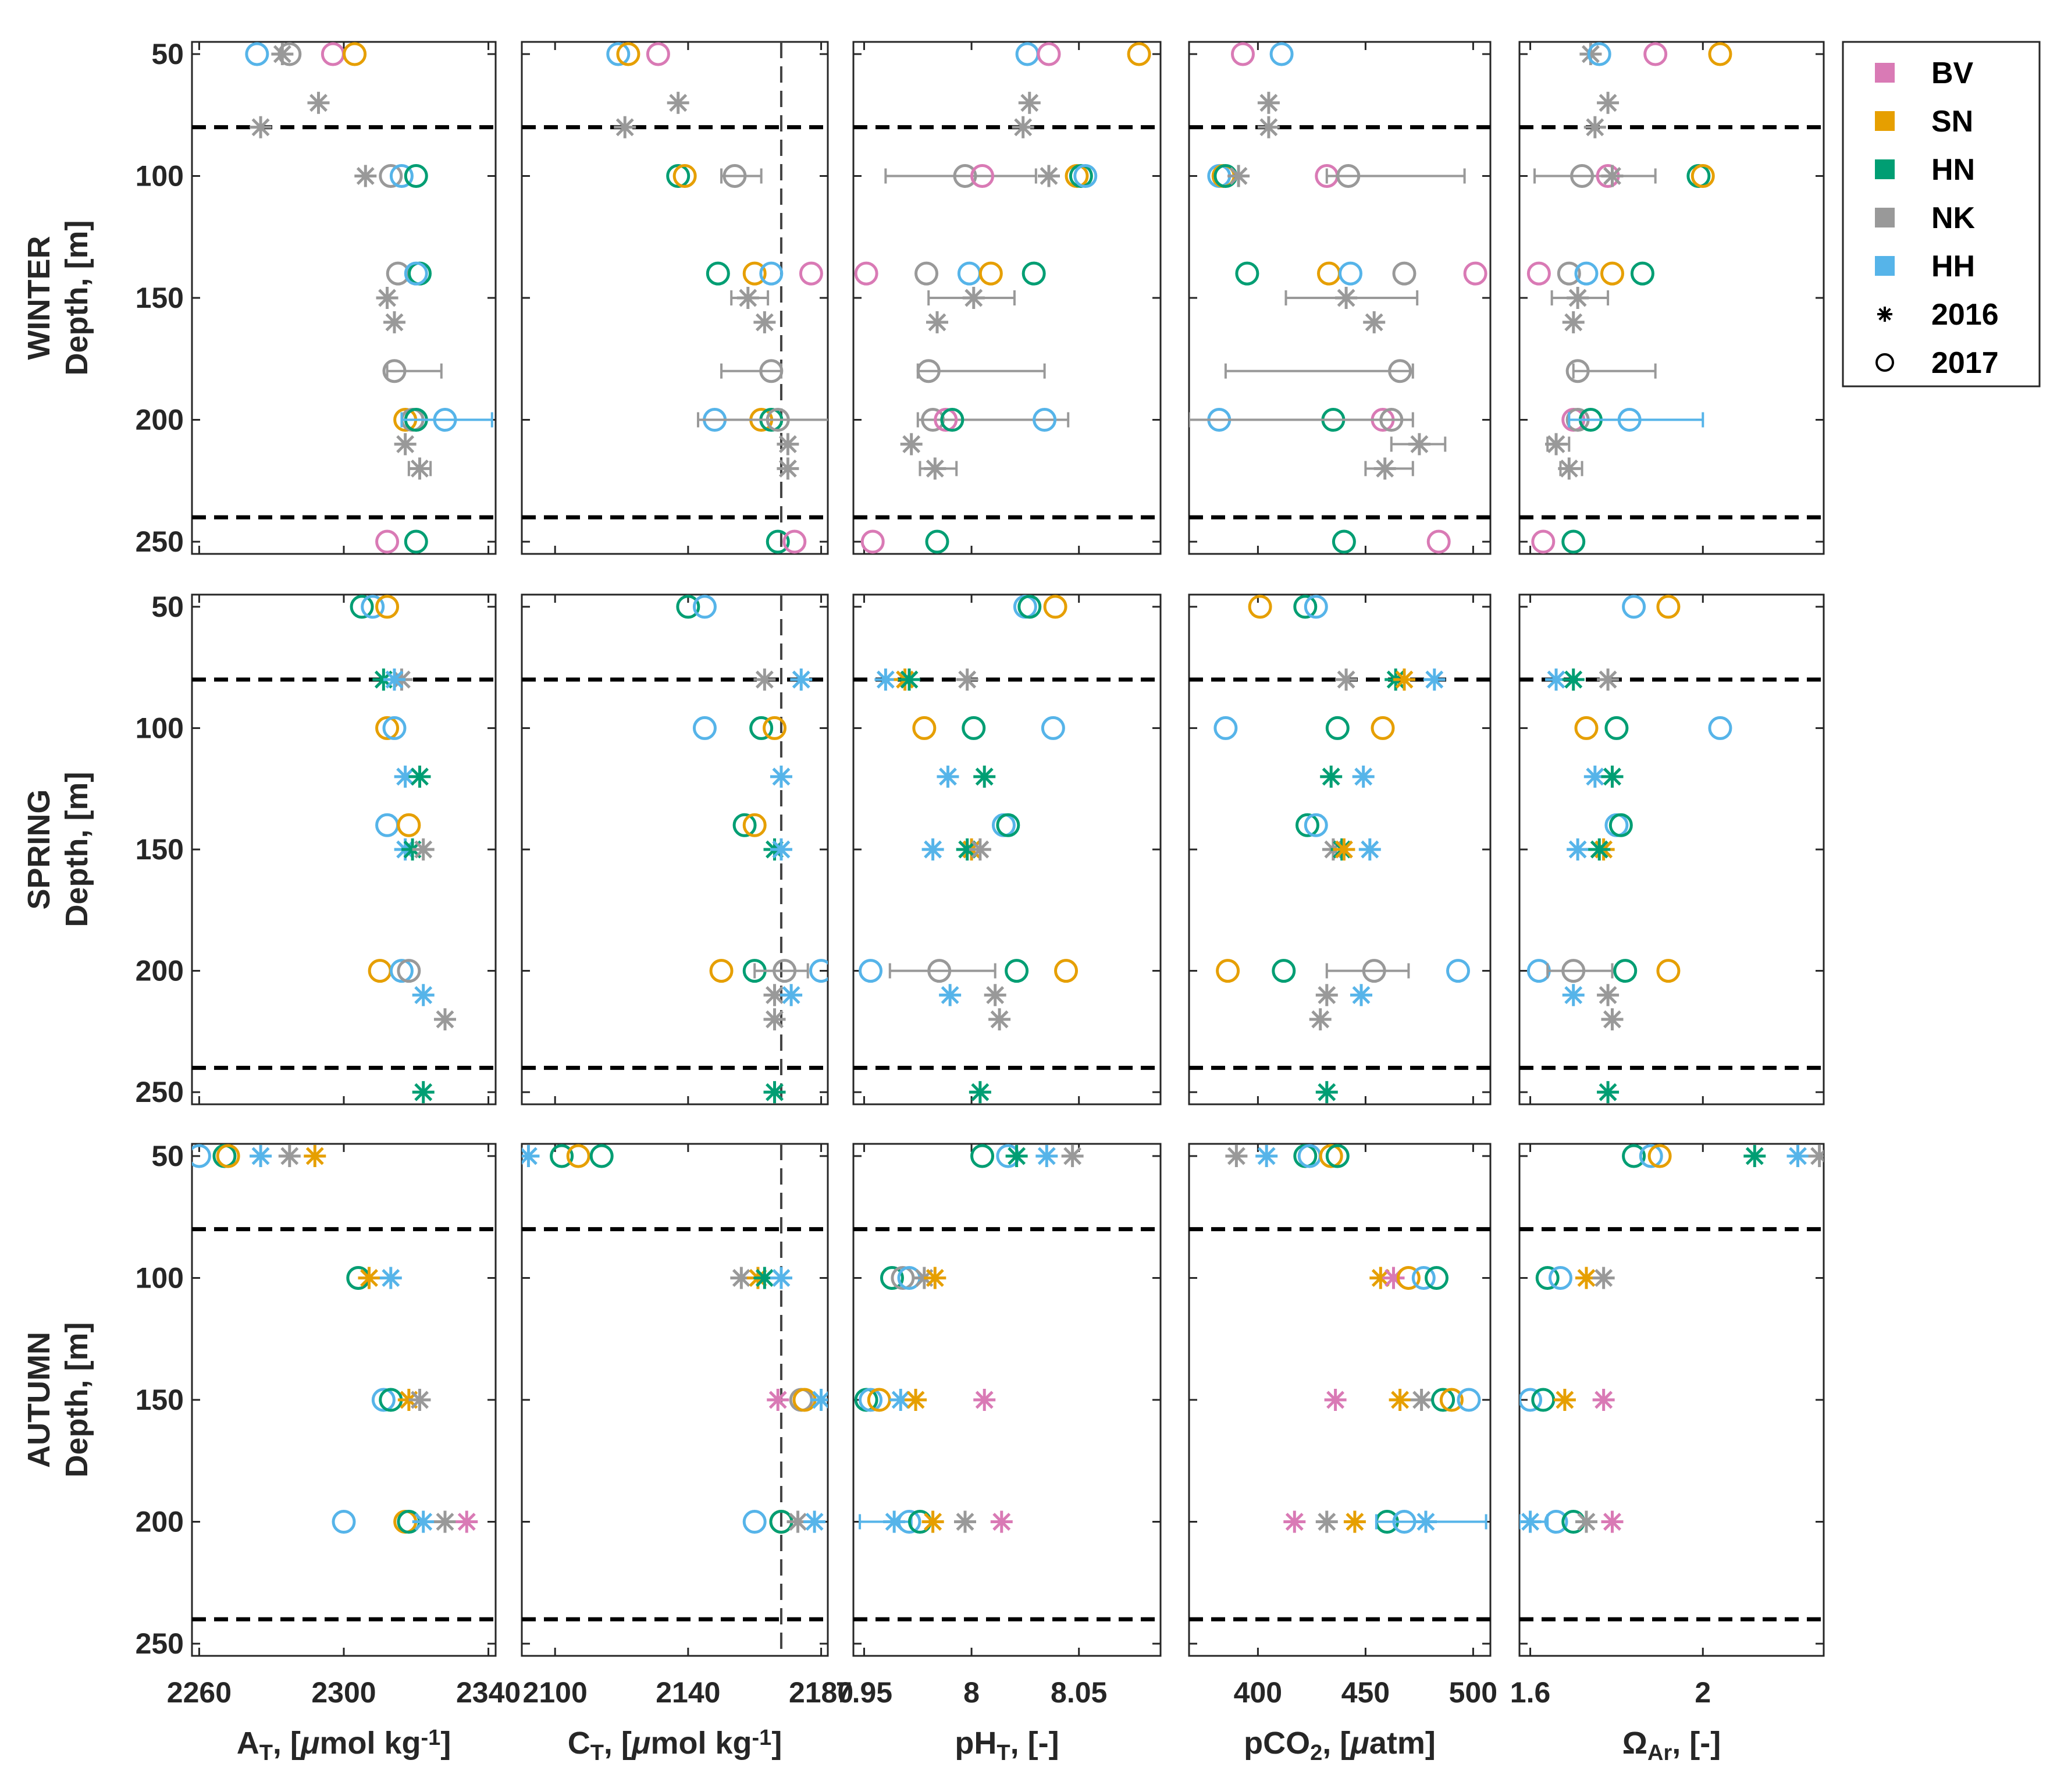  What do you see at coordinates (555, 1692) in the screenshot?
I see `x-tick-label: 2100` at bounding box center [555, 1692].